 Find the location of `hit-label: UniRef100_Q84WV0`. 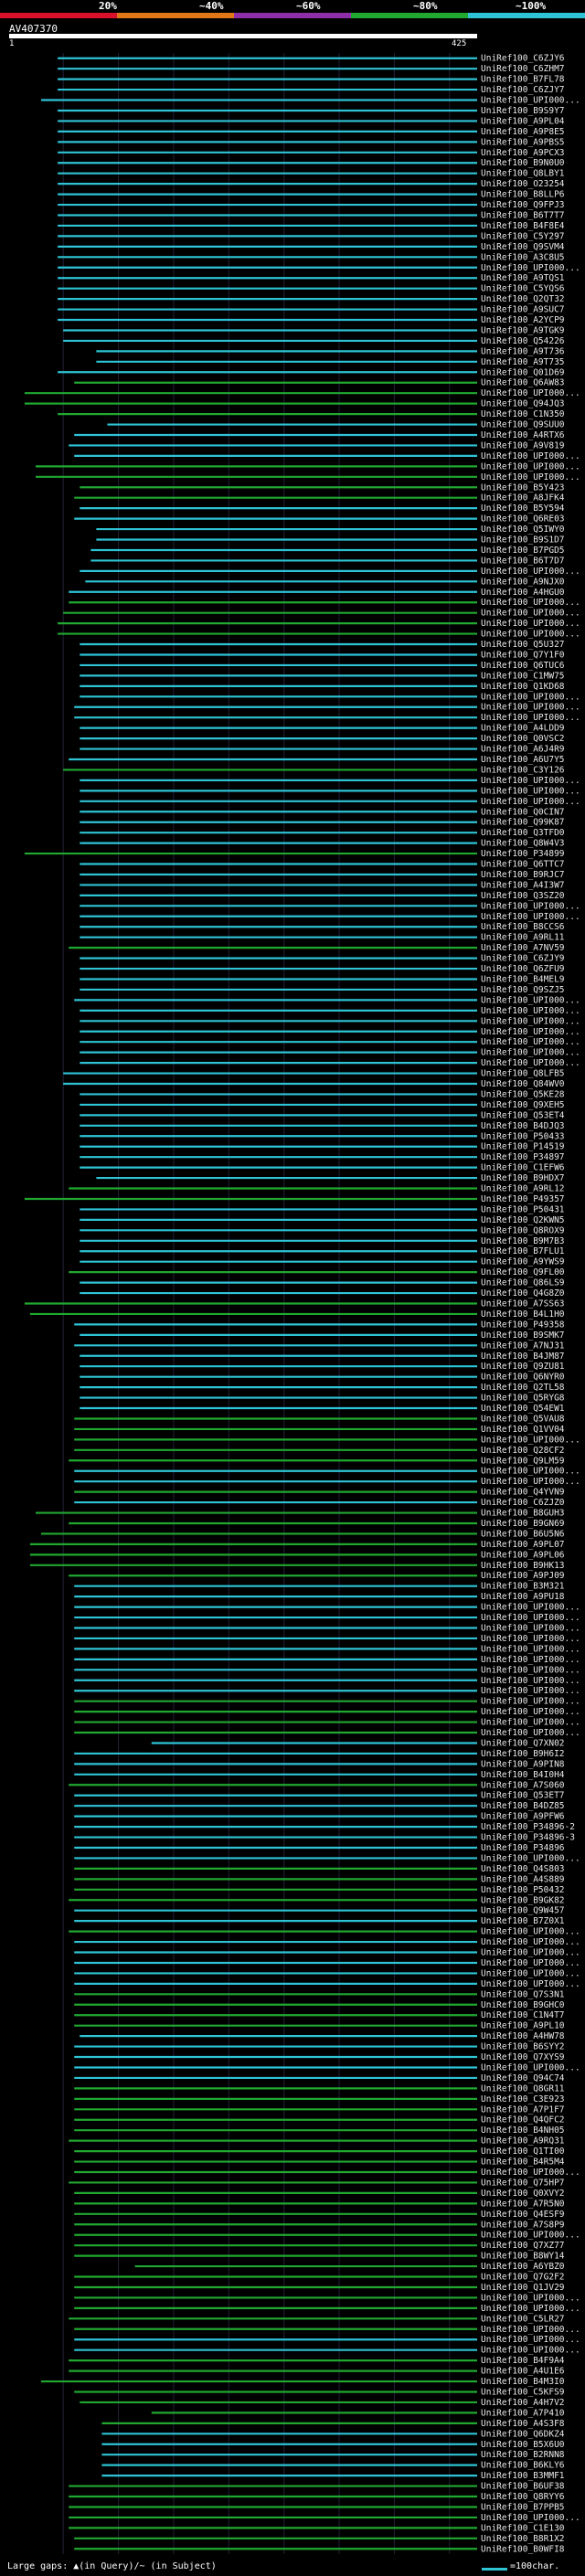

hit-label: UniRef100_Q84WV0 is located at coordinates (523, 1084).